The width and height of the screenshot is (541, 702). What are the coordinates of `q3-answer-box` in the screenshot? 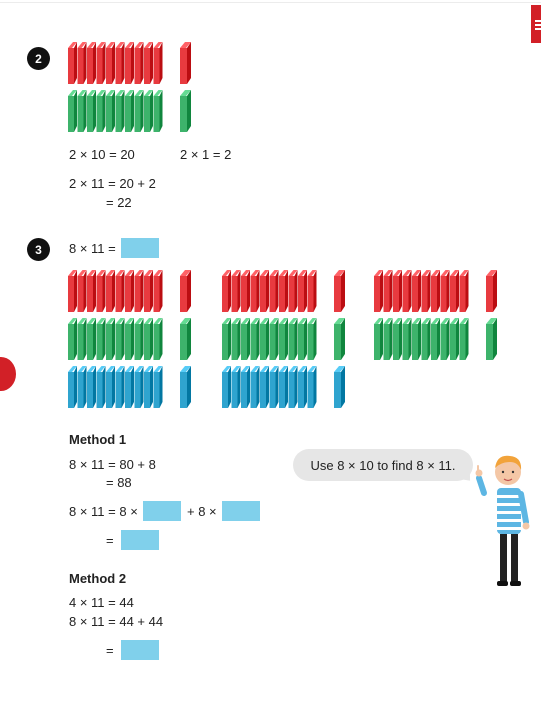 It's located at (140, 248).